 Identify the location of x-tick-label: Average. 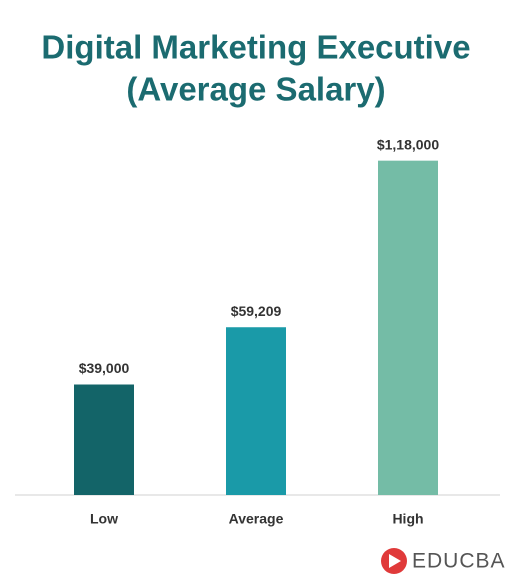
(256, 519).